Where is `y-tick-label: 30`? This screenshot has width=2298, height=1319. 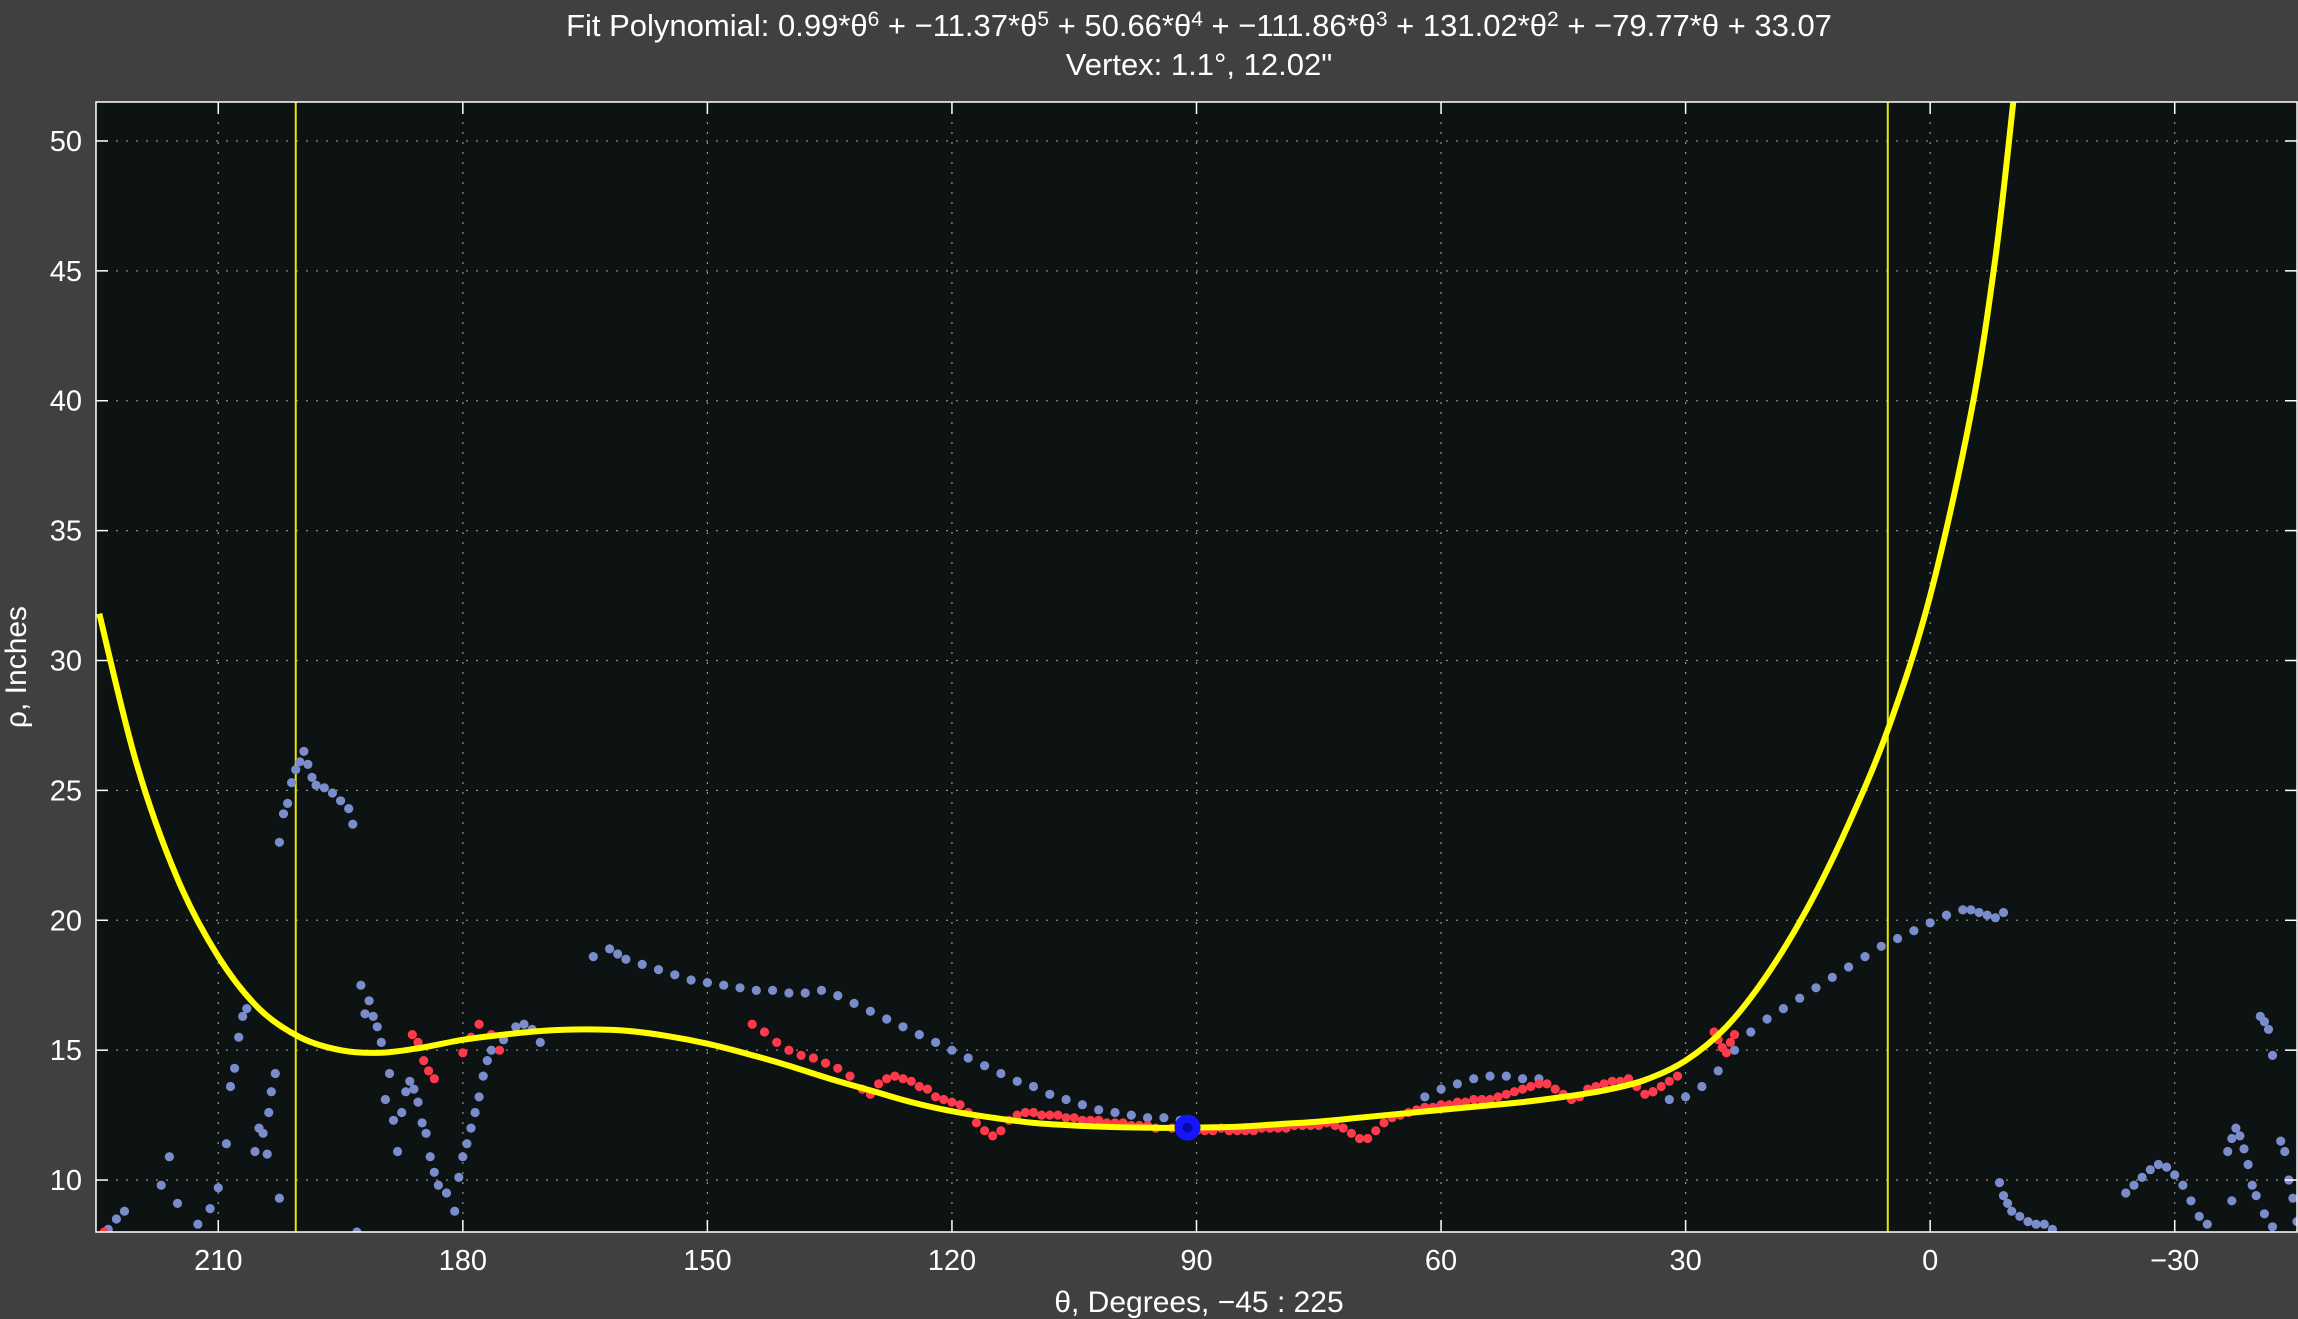 y-tick-label: 30 is located at coordinates (66, 662).